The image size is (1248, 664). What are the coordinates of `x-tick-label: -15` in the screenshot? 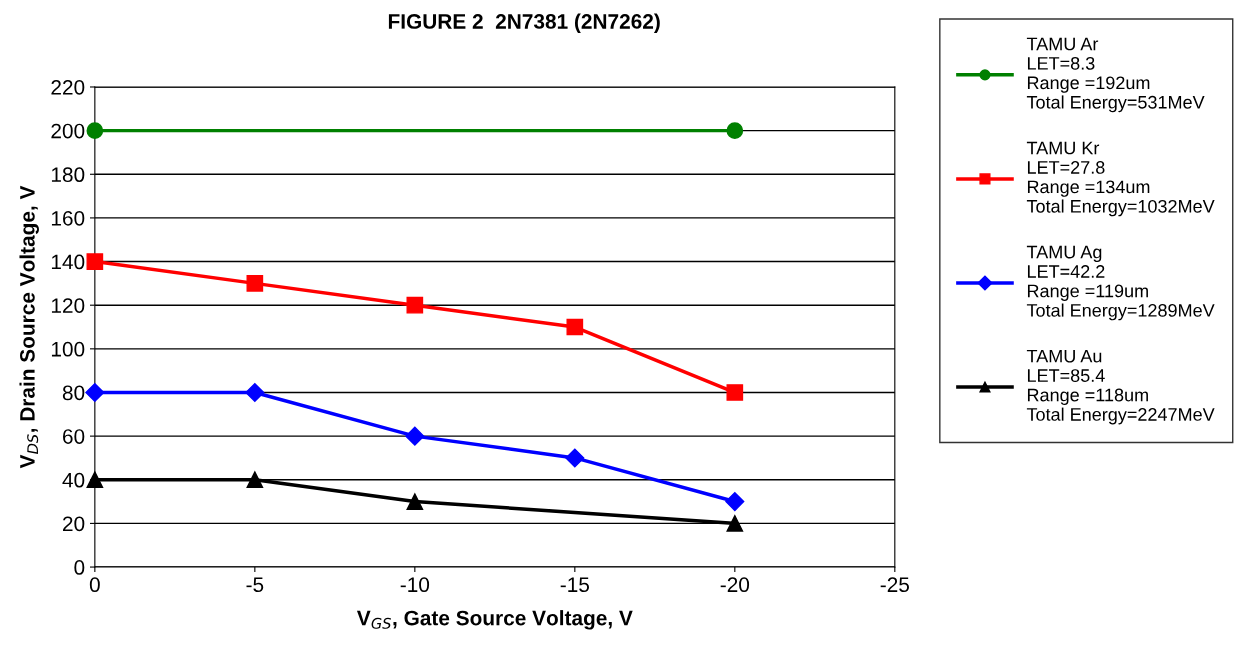 It's located at (575, 585).